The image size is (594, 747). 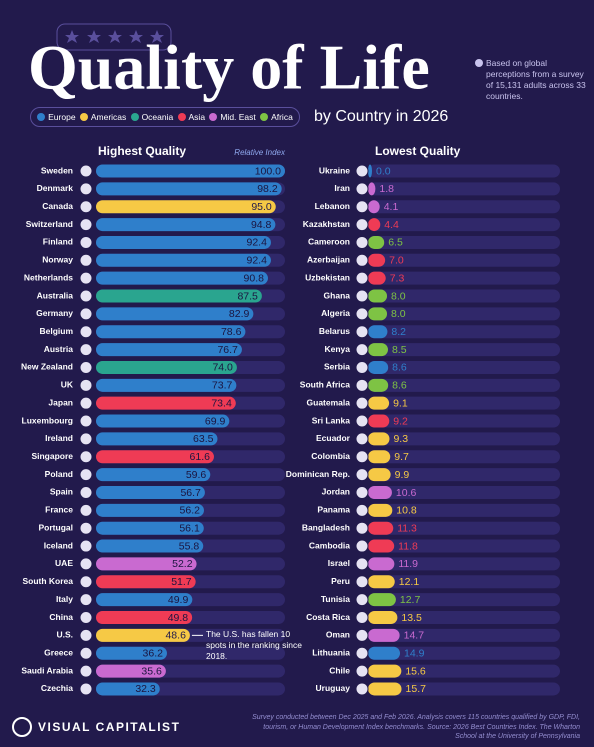 I want to click on category-label: Greece, so click(x=58, y=652).